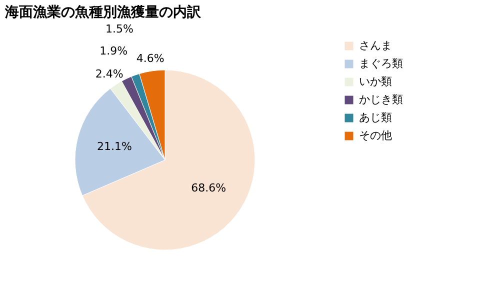 The image size is (497, 298). What do you see at coordinates (150, 59) in the screenshot?
I see `data-label: 4.6%` at bounding box center [150, 59].